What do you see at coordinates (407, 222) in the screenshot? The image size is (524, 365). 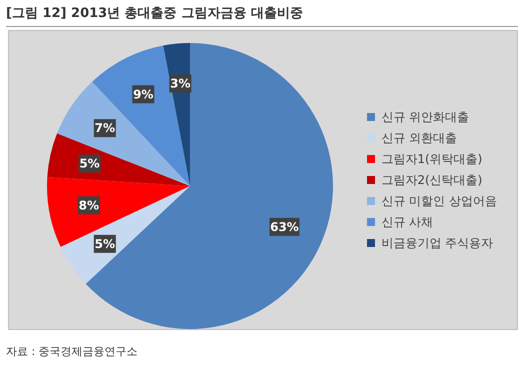 I see `legend-label: 신규 사채` at bounding box center [407, 222].